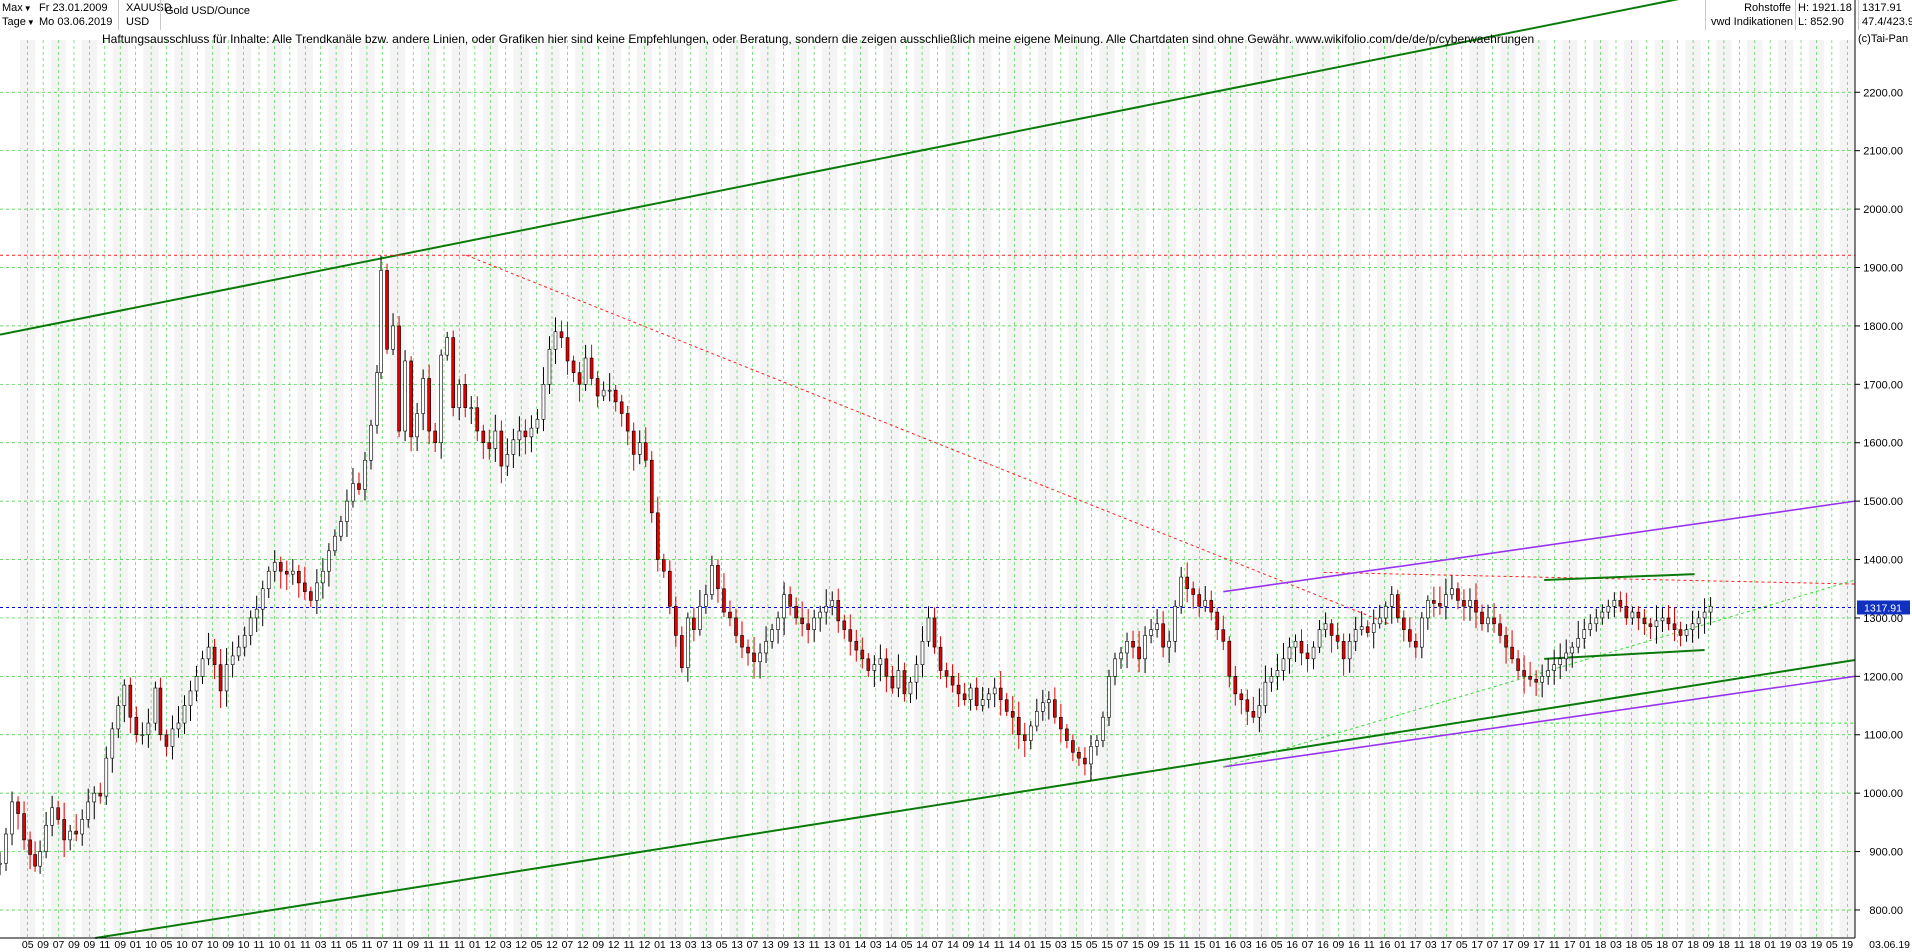 The width and height of the screenshot is (1912, 952). I want to click on trend-line, so click(1539, 721).